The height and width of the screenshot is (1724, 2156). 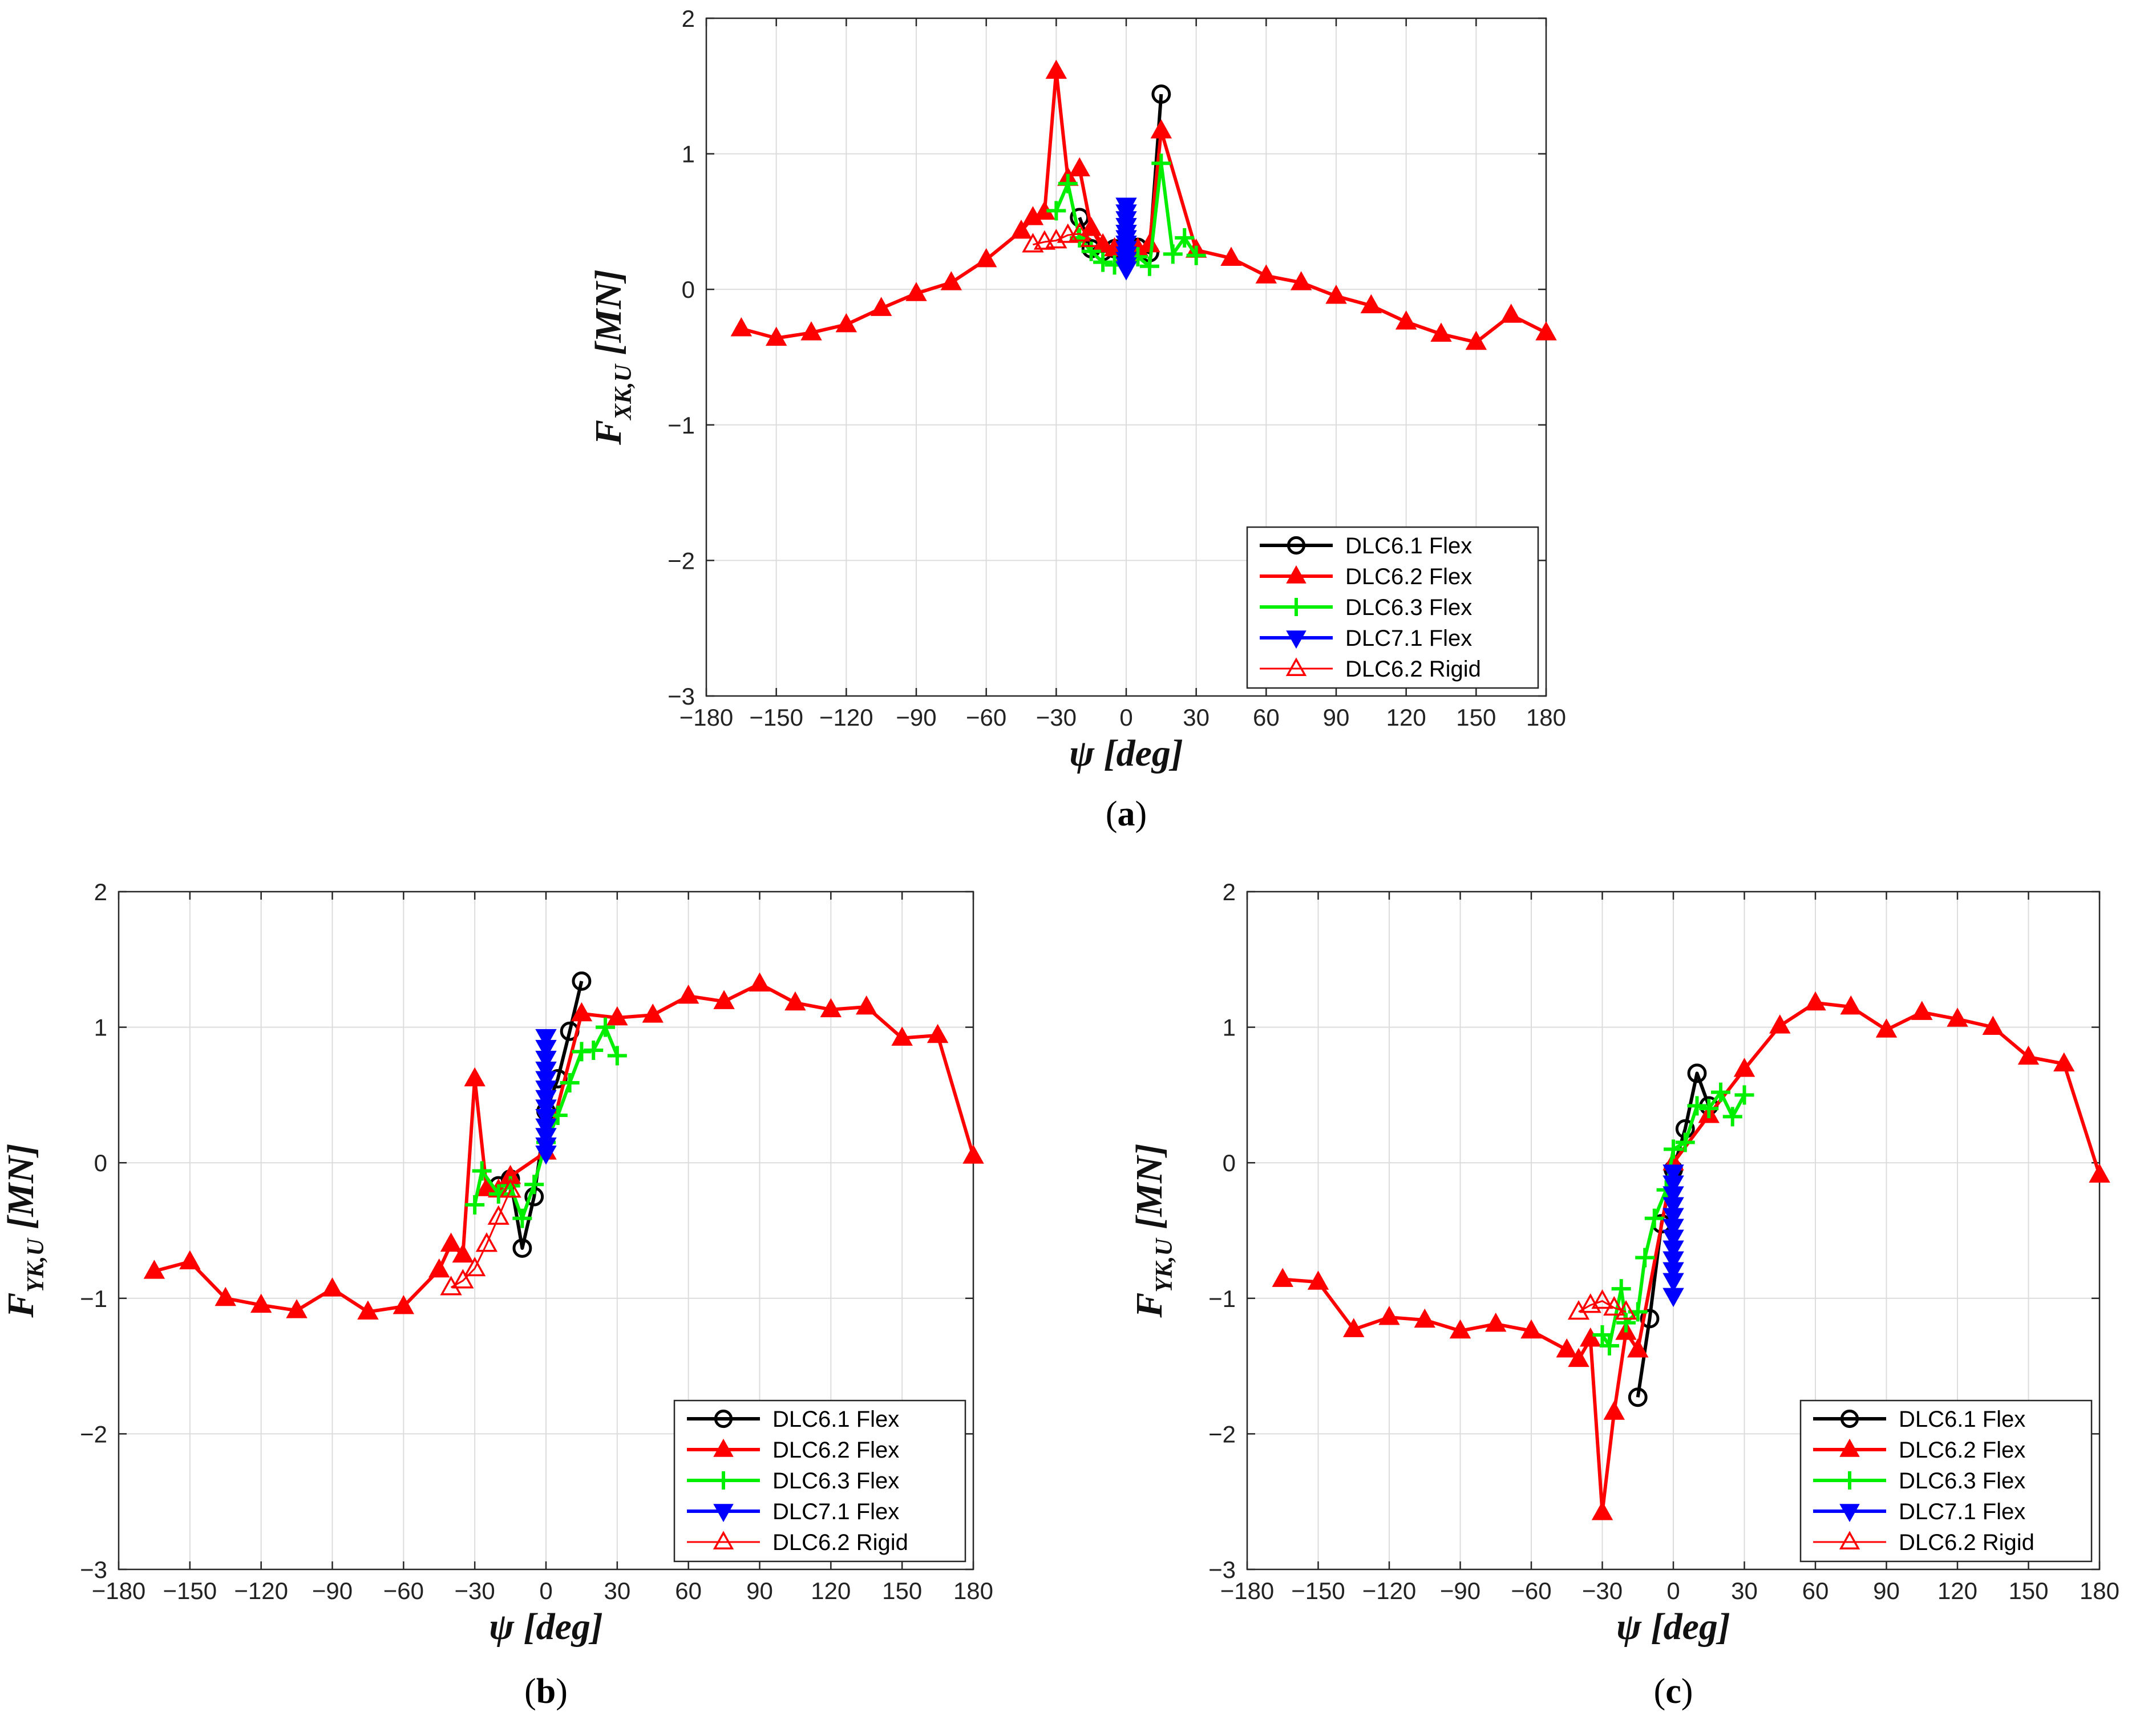 I want to click on y-label-subscript: YK,U, so click(x=36, y=1264).